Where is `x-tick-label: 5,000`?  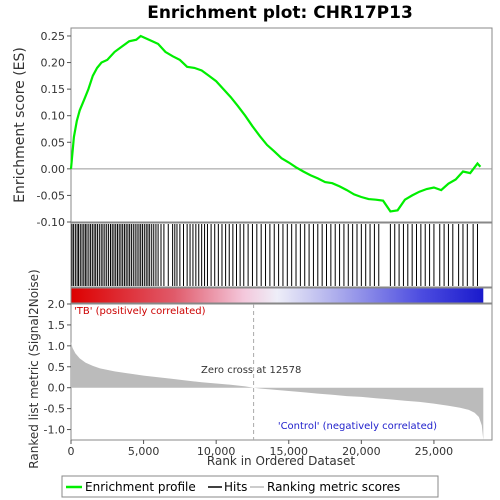 x-tick-label: 5,000 is located at coordinates (144, 451).